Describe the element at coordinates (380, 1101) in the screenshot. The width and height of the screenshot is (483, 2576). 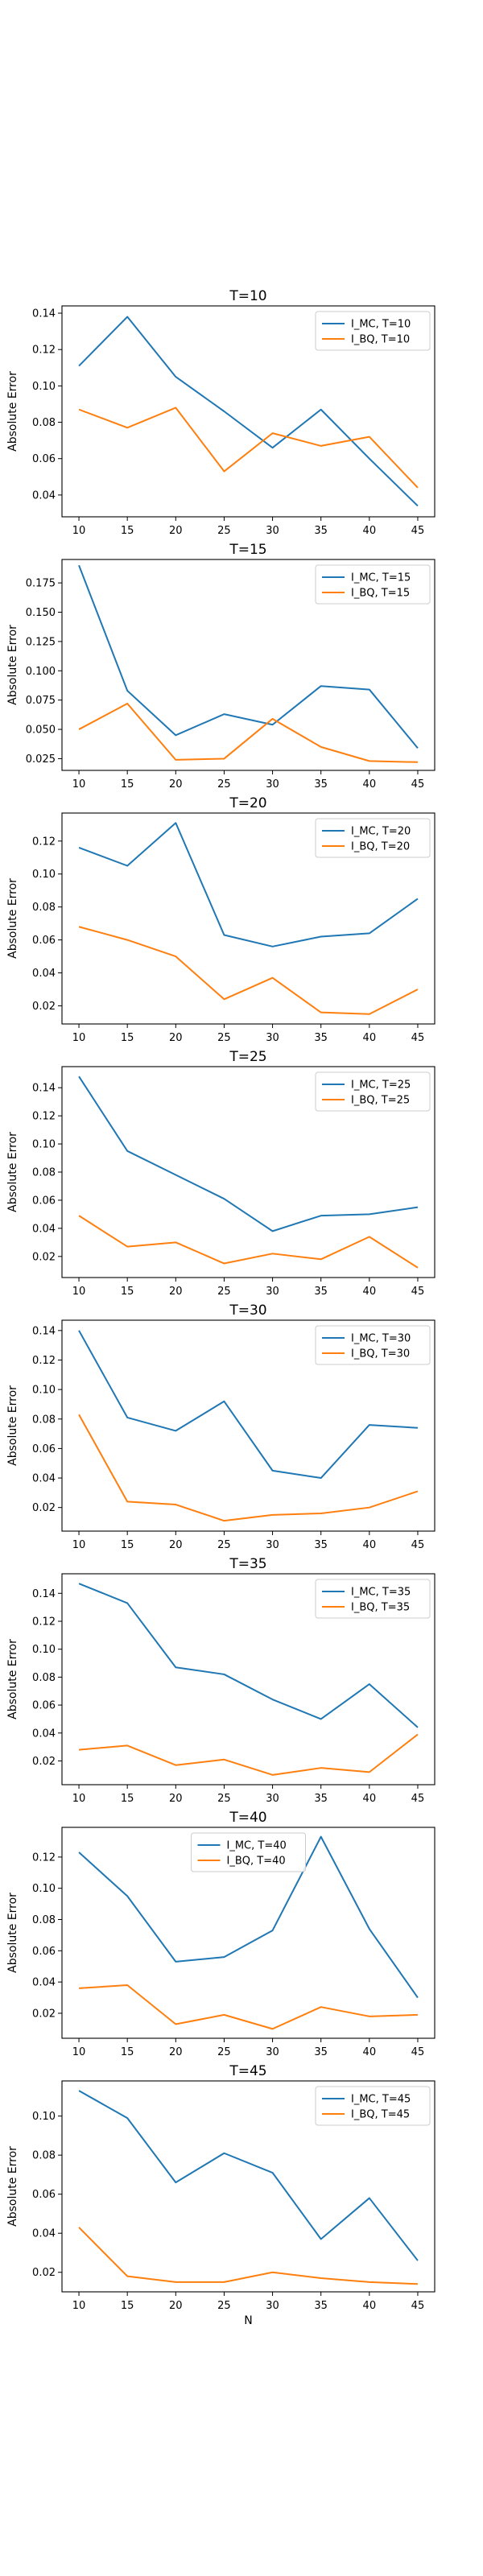
I see `legend-label: I_BQ, T=25` at that location.